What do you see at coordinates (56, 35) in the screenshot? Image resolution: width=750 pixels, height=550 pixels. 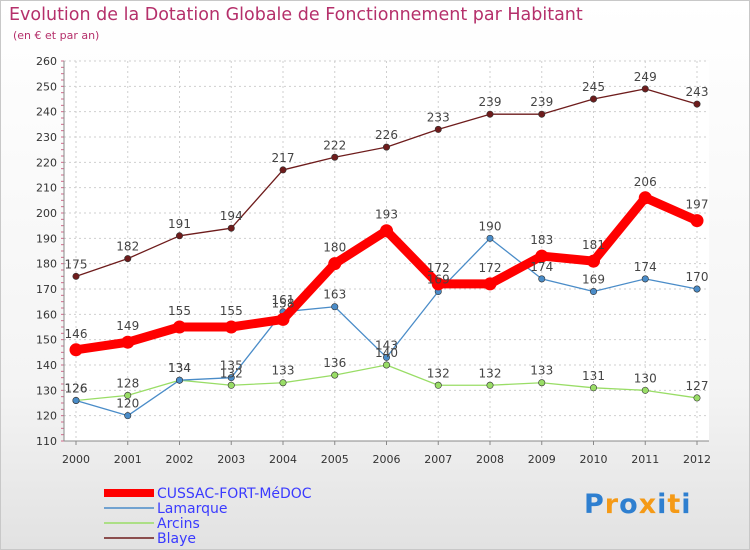 I see `chart-subtitle: (en € et par an)` at bounding box center [56, 35].